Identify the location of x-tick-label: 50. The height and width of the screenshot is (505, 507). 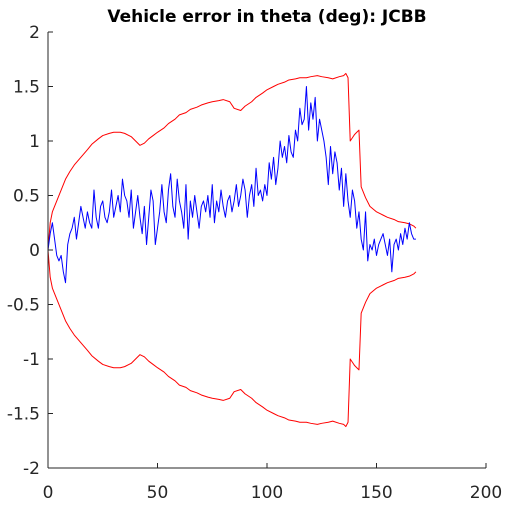
(158, 493).